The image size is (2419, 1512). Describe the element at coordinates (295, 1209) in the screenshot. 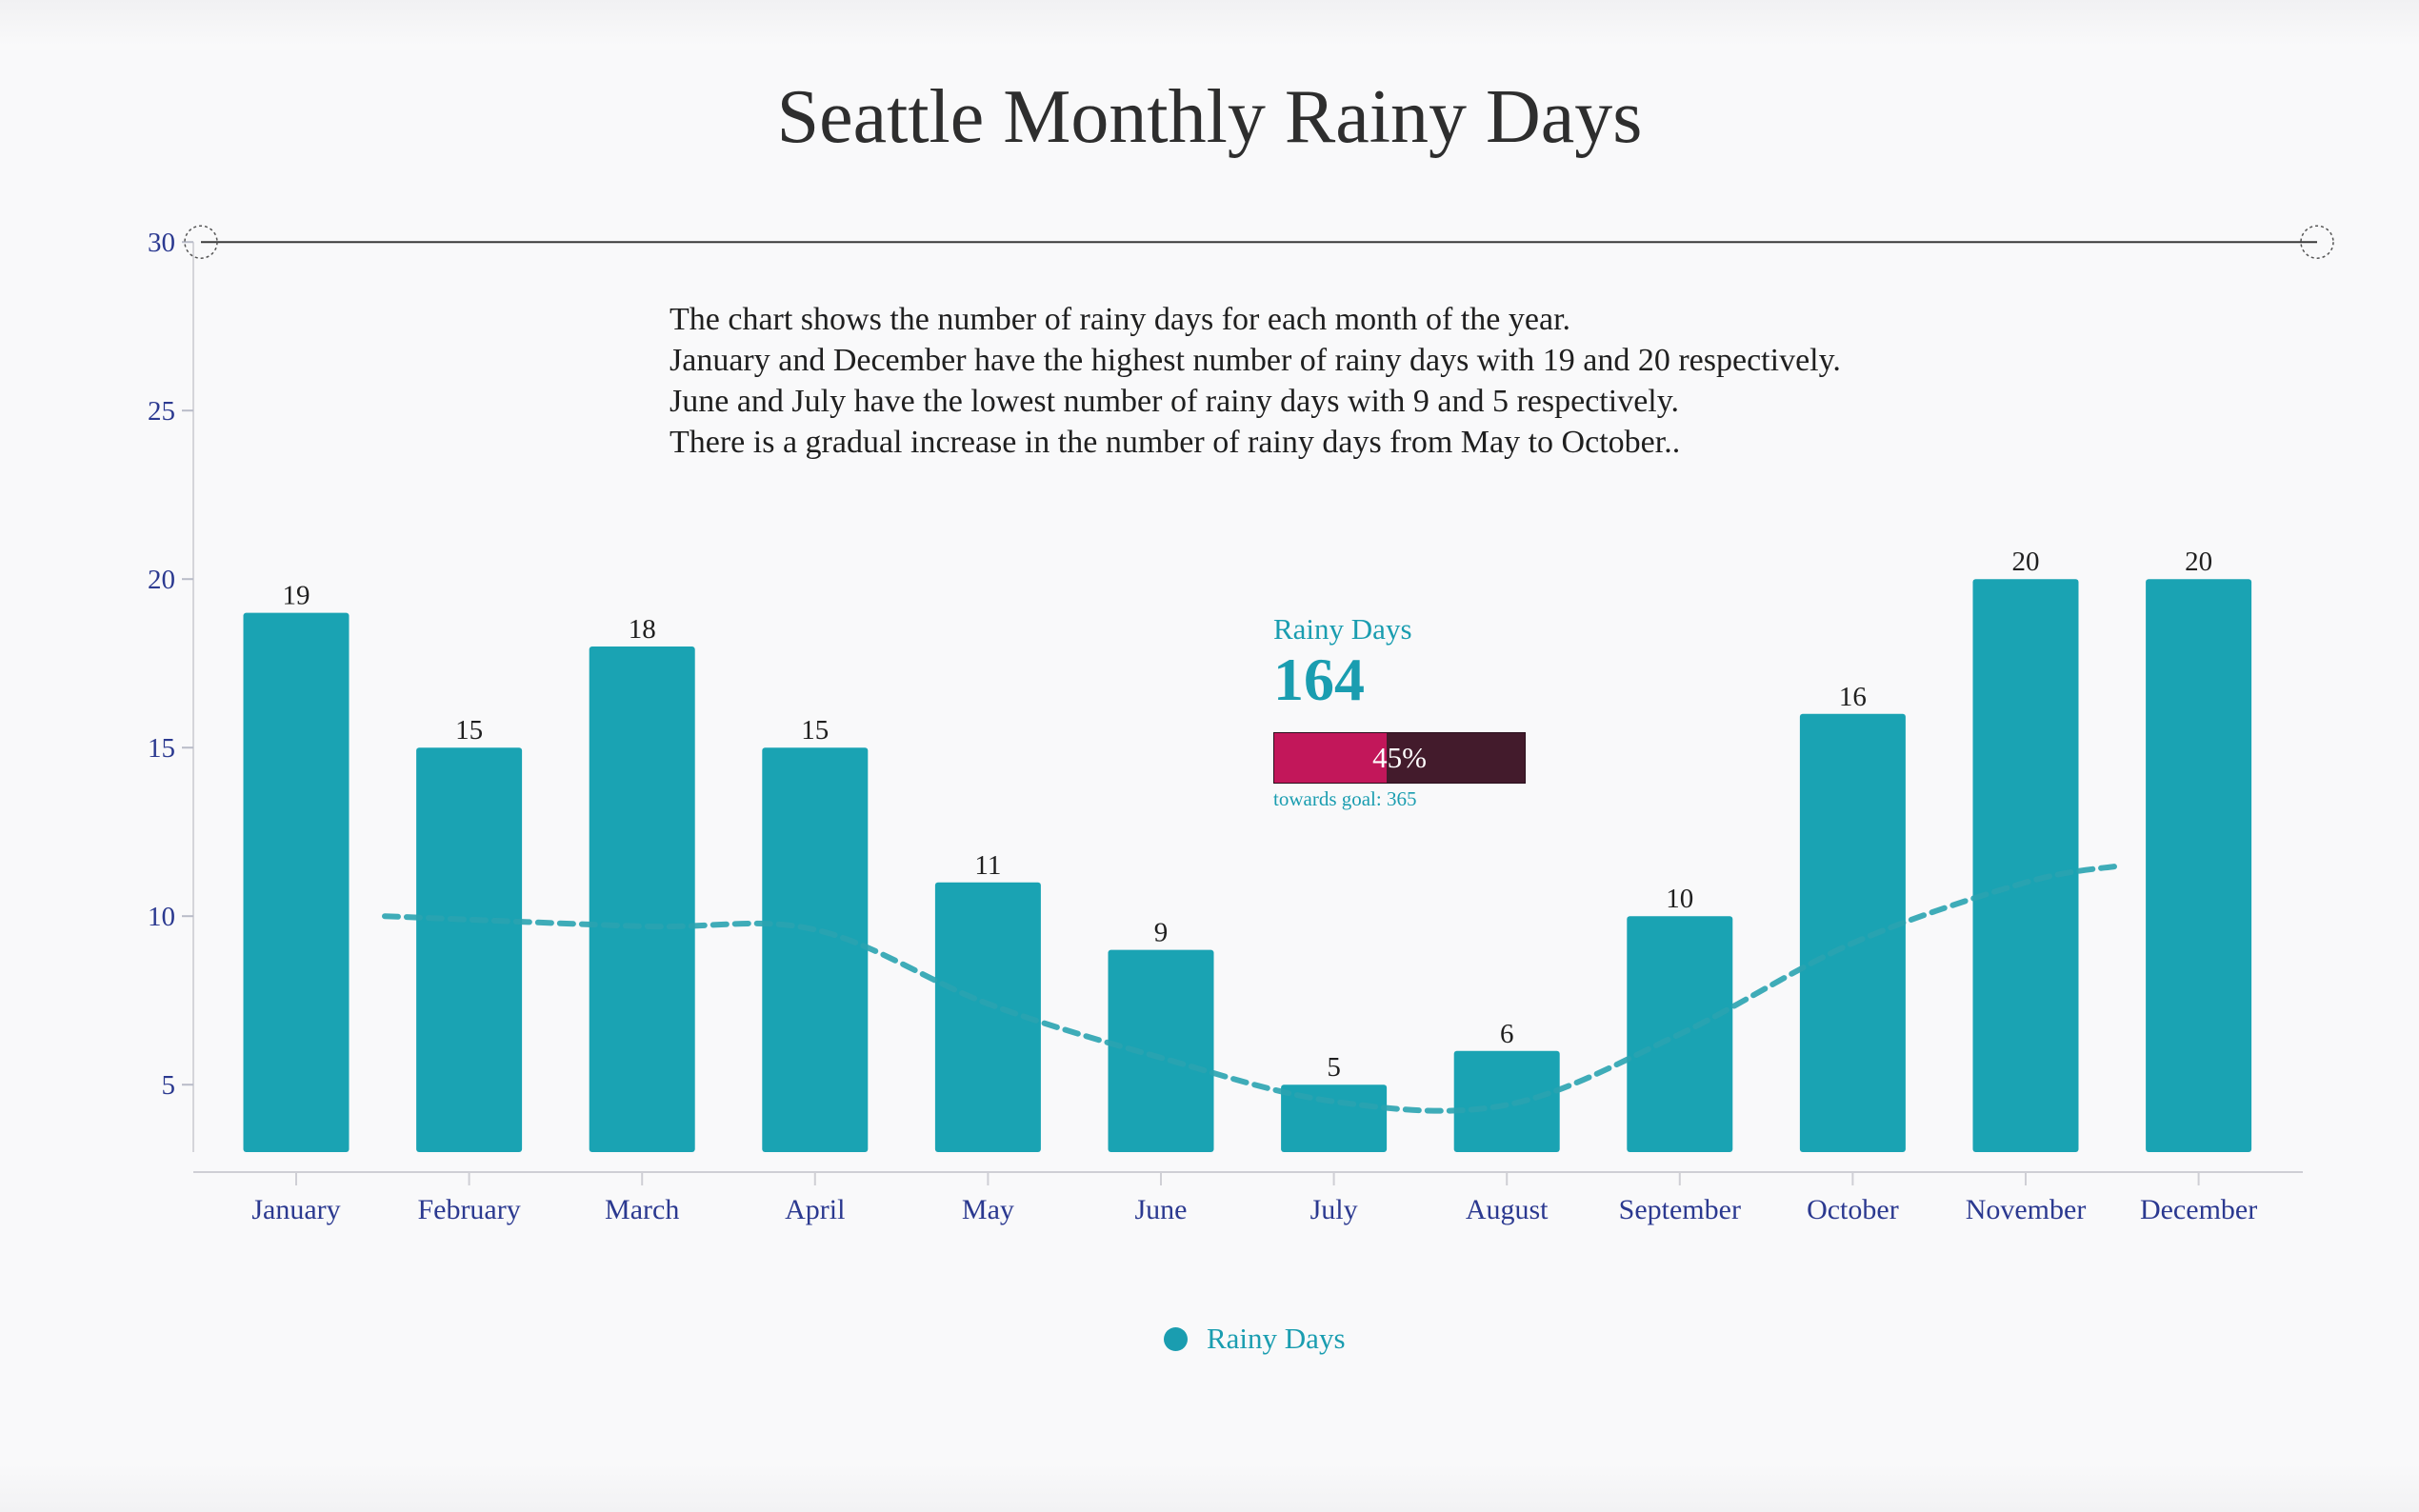

I see `x-tick-label: January` at that location.